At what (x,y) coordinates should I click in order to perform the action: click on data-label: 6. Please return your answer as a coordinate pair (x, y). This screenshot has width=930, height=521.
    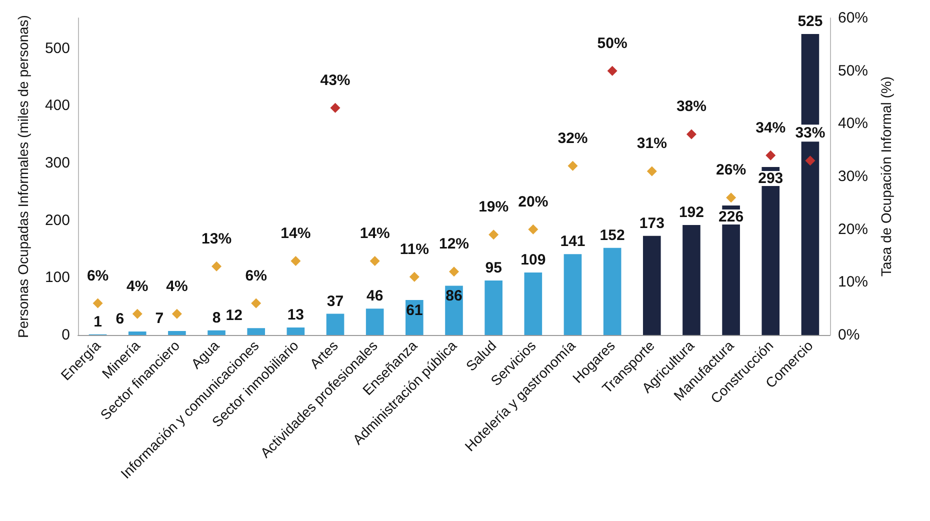
    Looking at the image, I should click on (120, 319).